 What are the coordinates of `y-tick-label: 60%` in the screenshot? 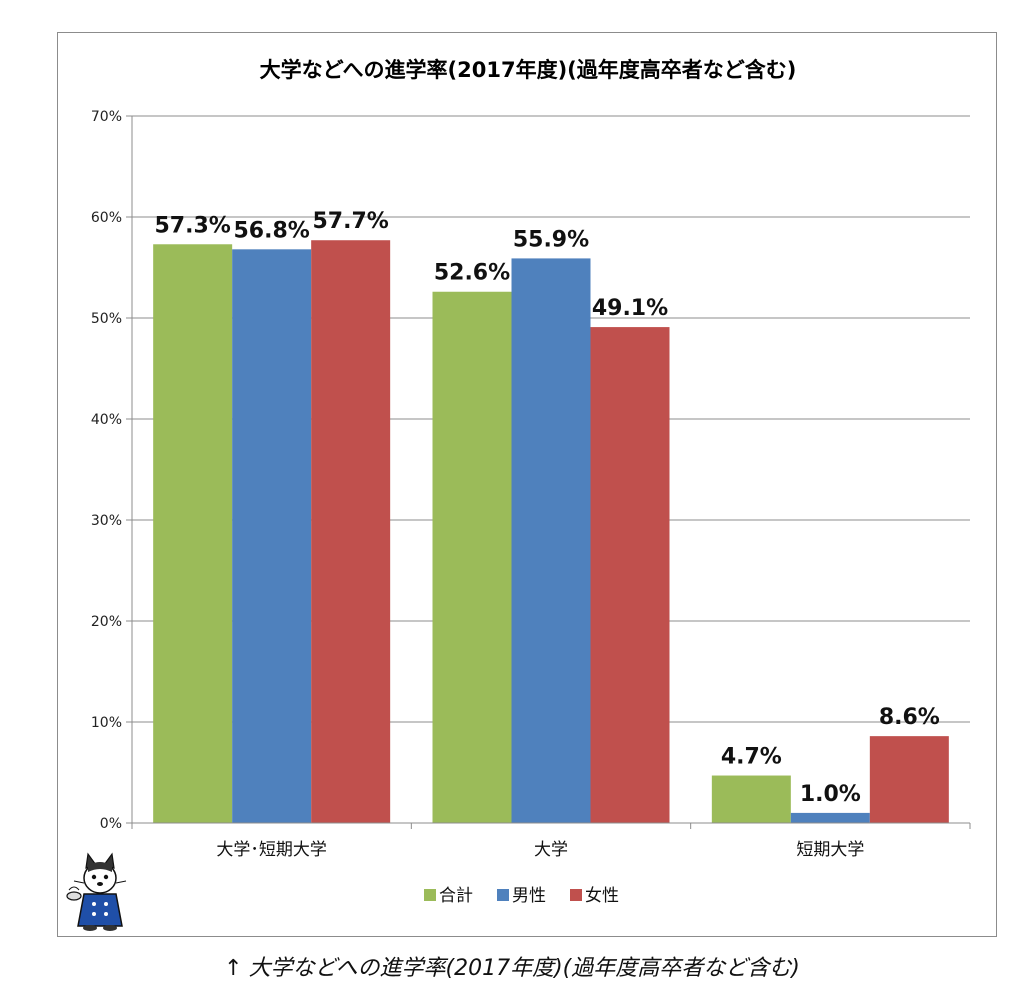 It's located at (106, 218).